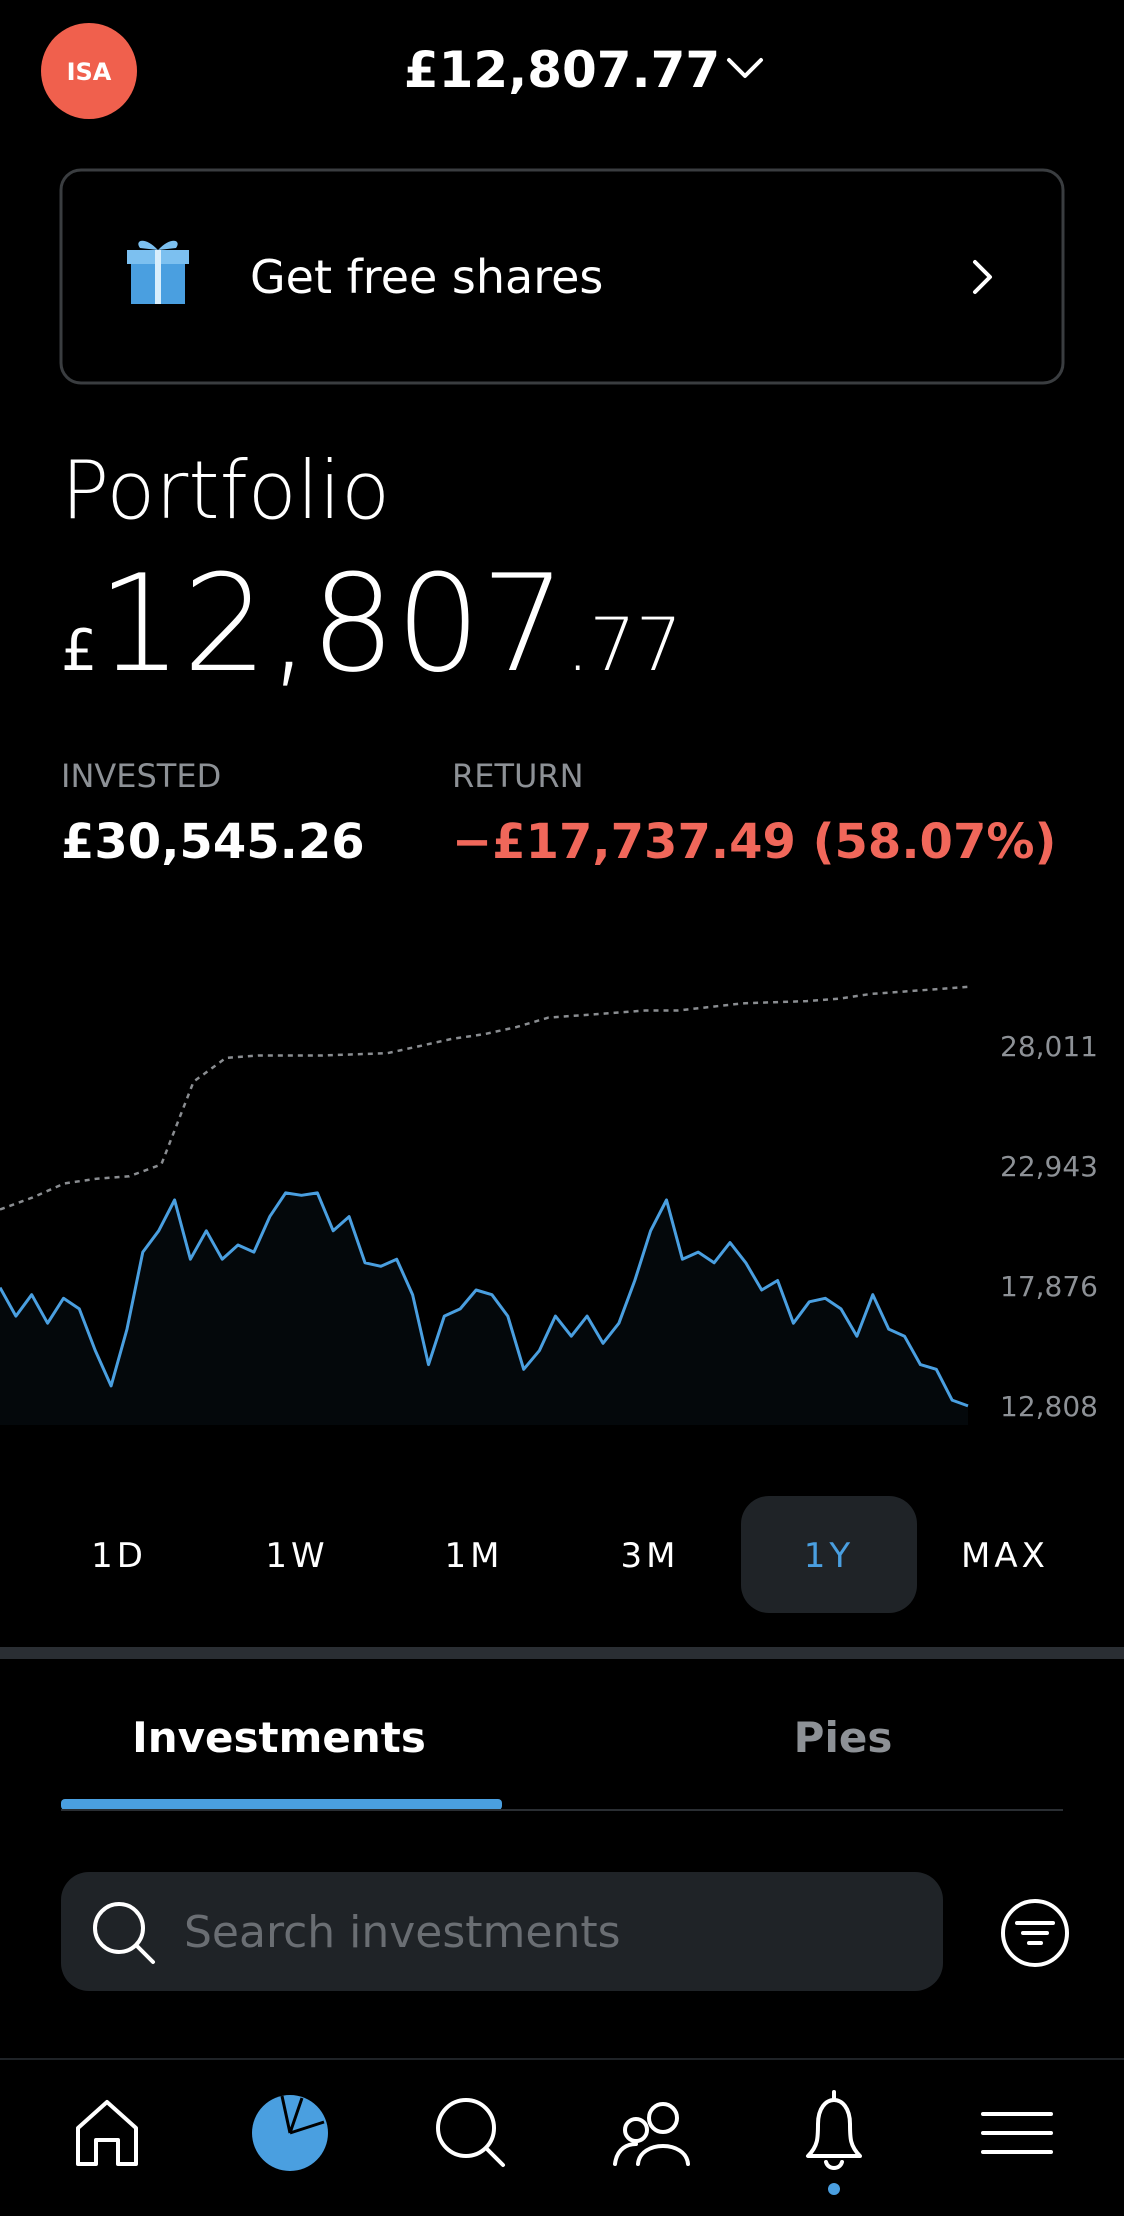 This screenshot has width=1124, height=2216. I want to click on dropdown-chevron, so click(745, 68).